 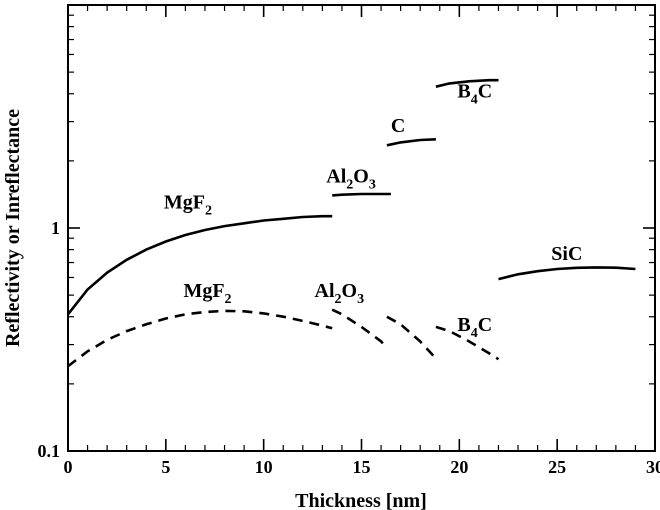 I want to click on x-tick-label: 10, so click(x=264, y=467).